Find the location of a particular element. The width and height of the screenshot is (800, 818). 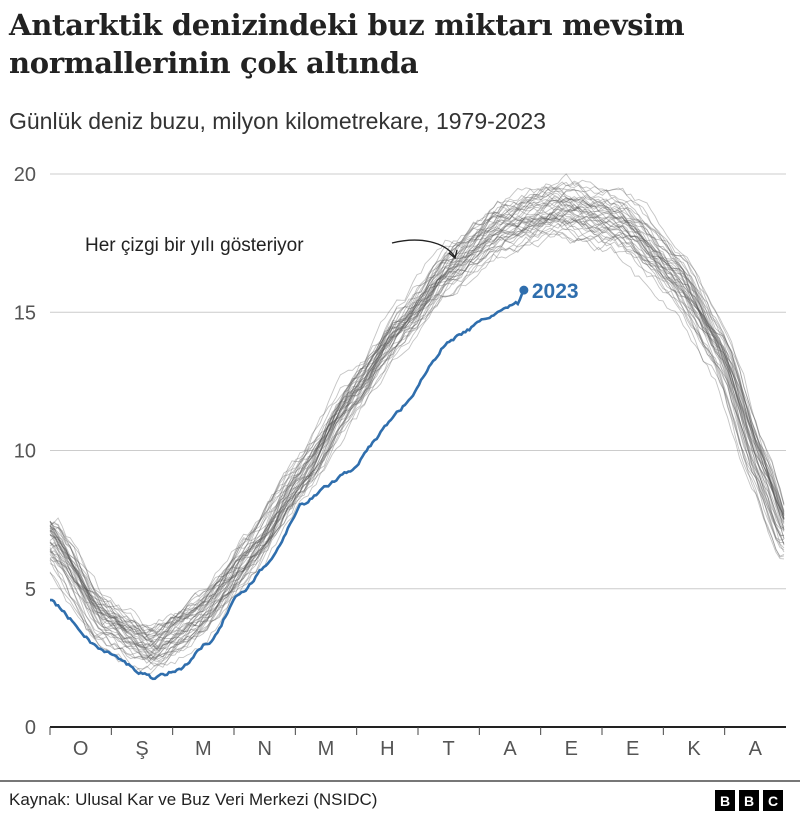

y-tick-label: 20 is located at coordinates (25, 175).